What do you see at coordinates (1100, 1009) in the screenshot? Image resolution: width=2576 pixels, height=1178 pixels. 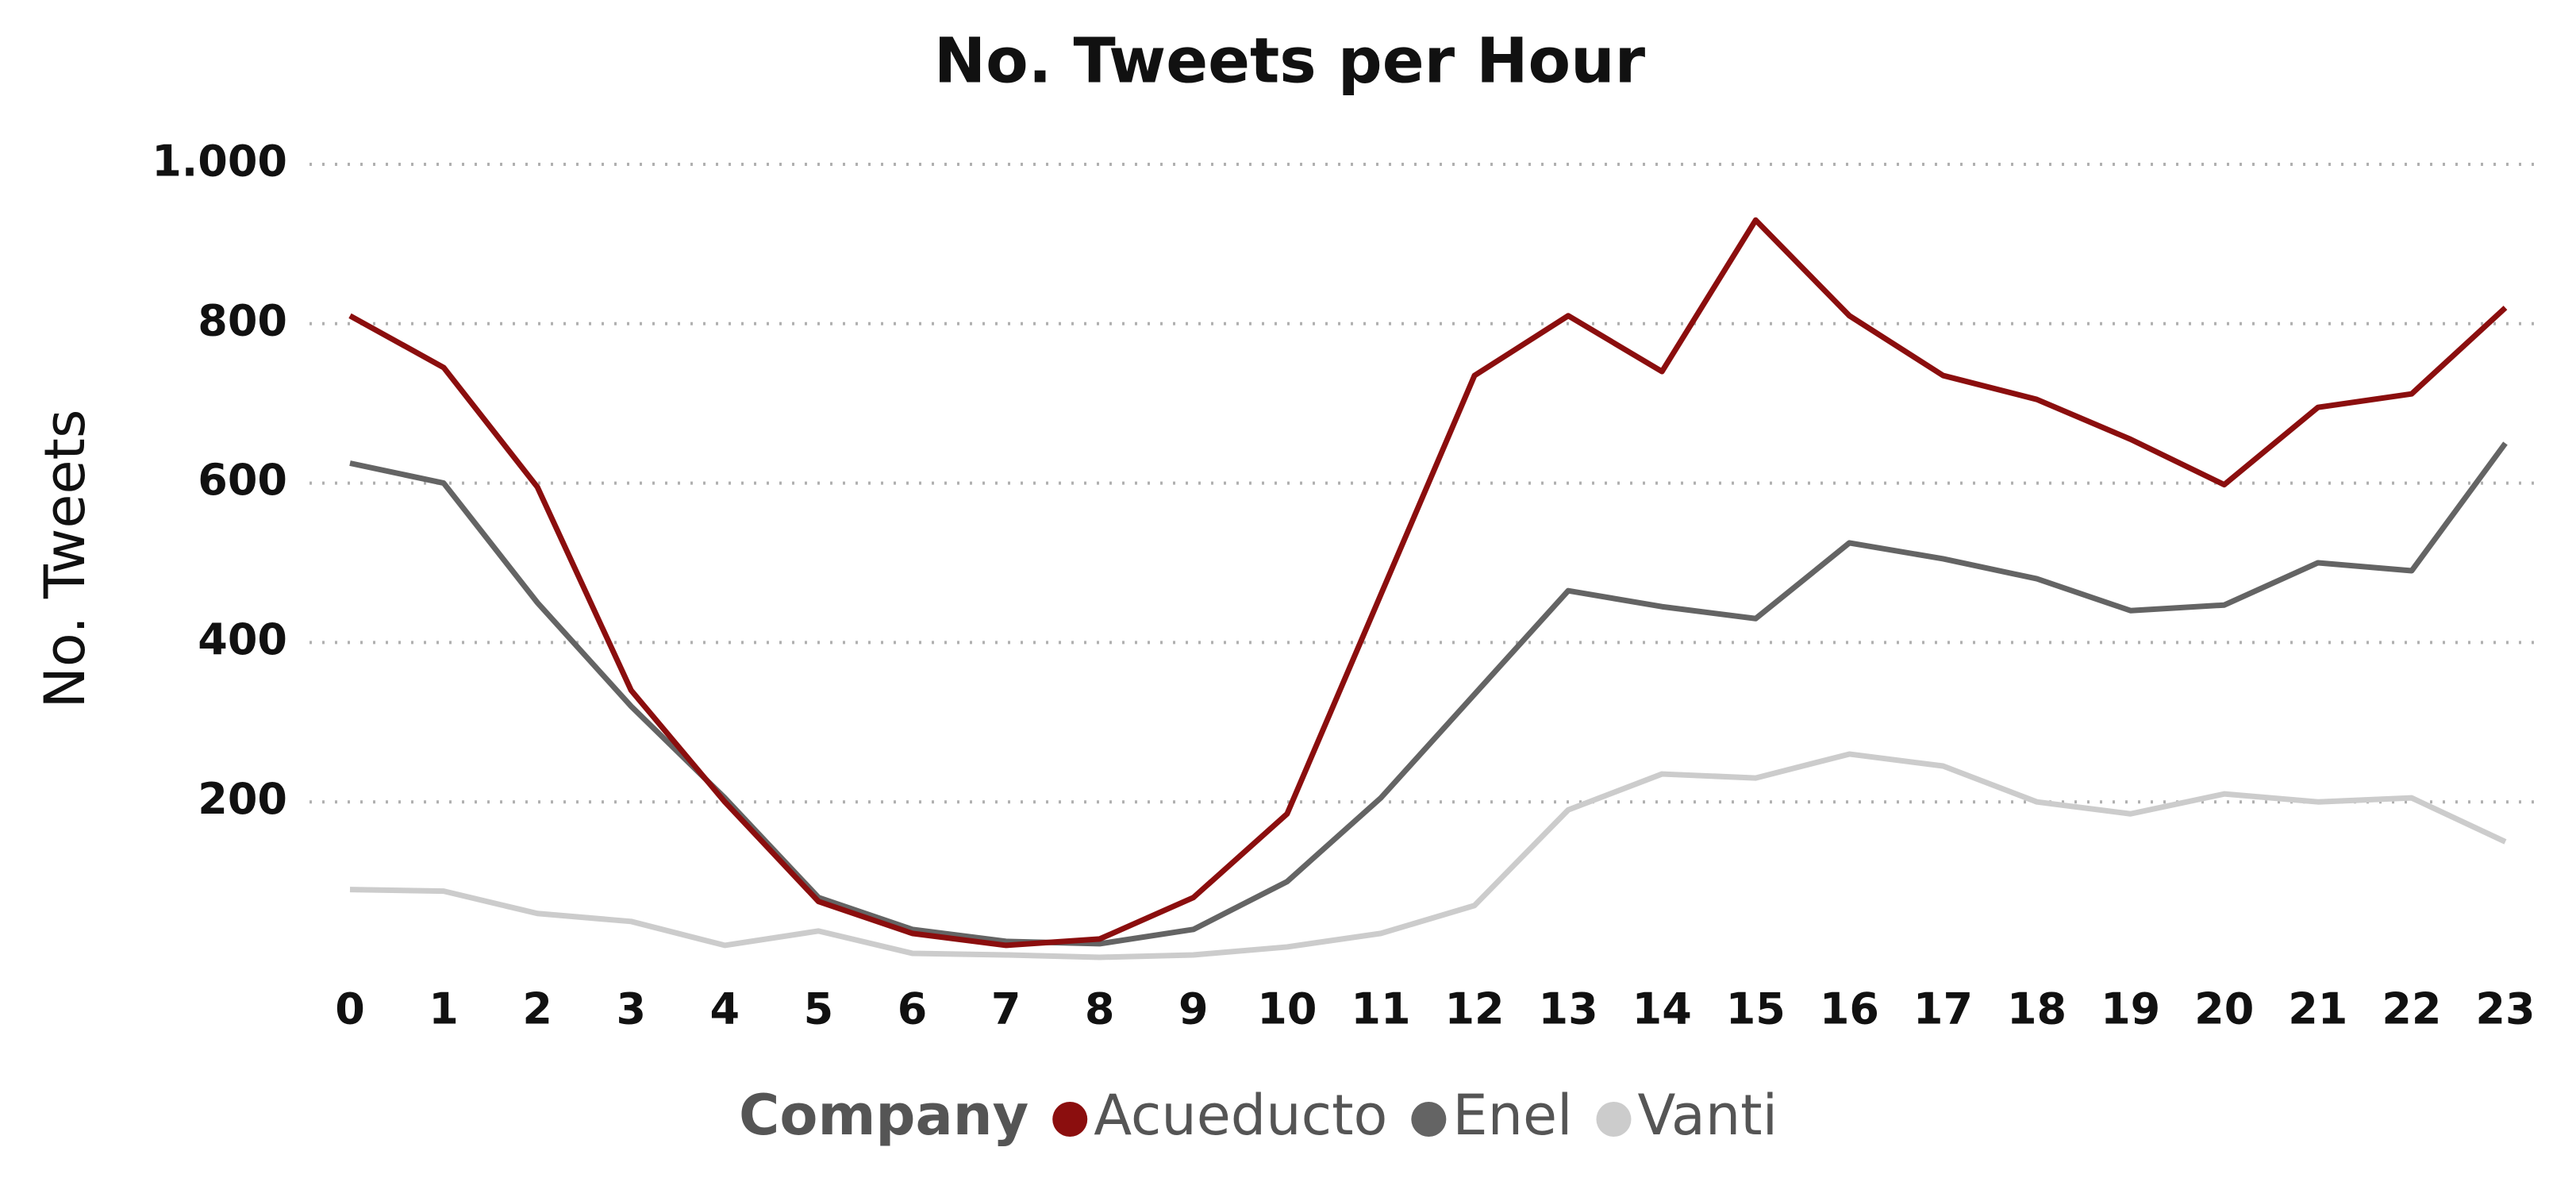 I see `x-tick-label: 8` at bounding box center [1100, 1009].